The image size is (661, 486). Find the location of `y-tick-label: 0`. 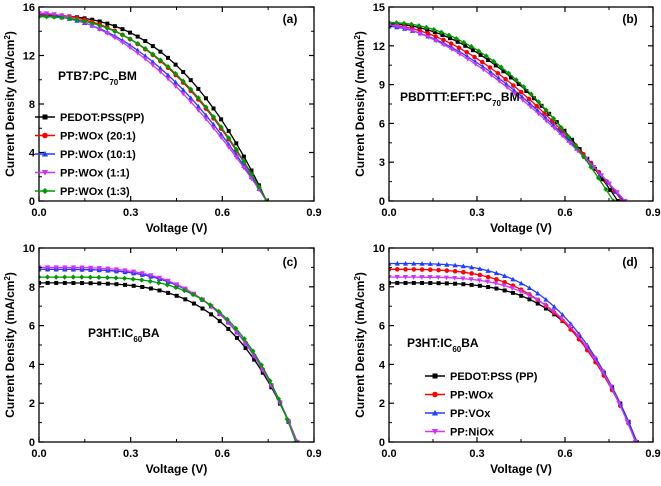

y-tick-label: 0 is located at coordinates (382, 202).